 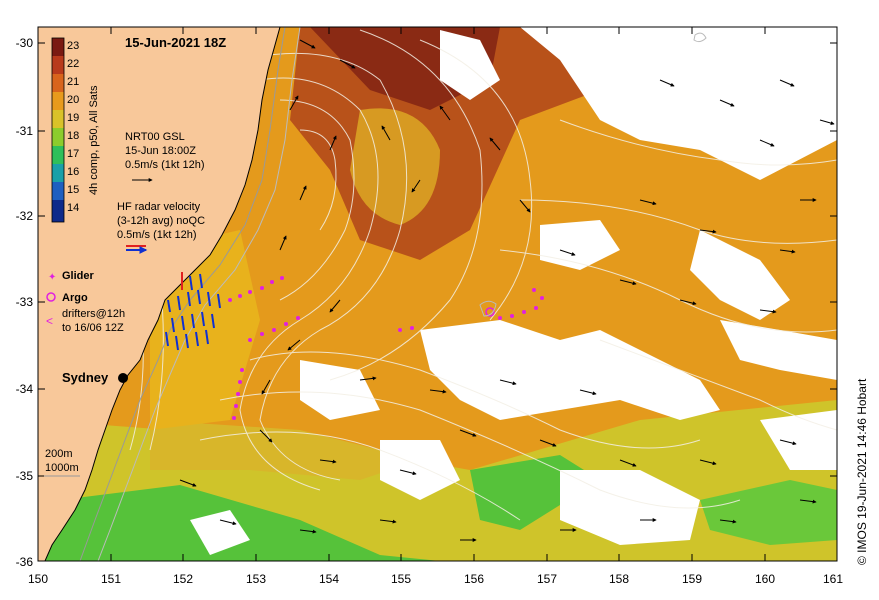 What do you see at coordinates (49, 321) in the screenshot?
I see `drifter-icon: <` at bounding box center [49, 321].